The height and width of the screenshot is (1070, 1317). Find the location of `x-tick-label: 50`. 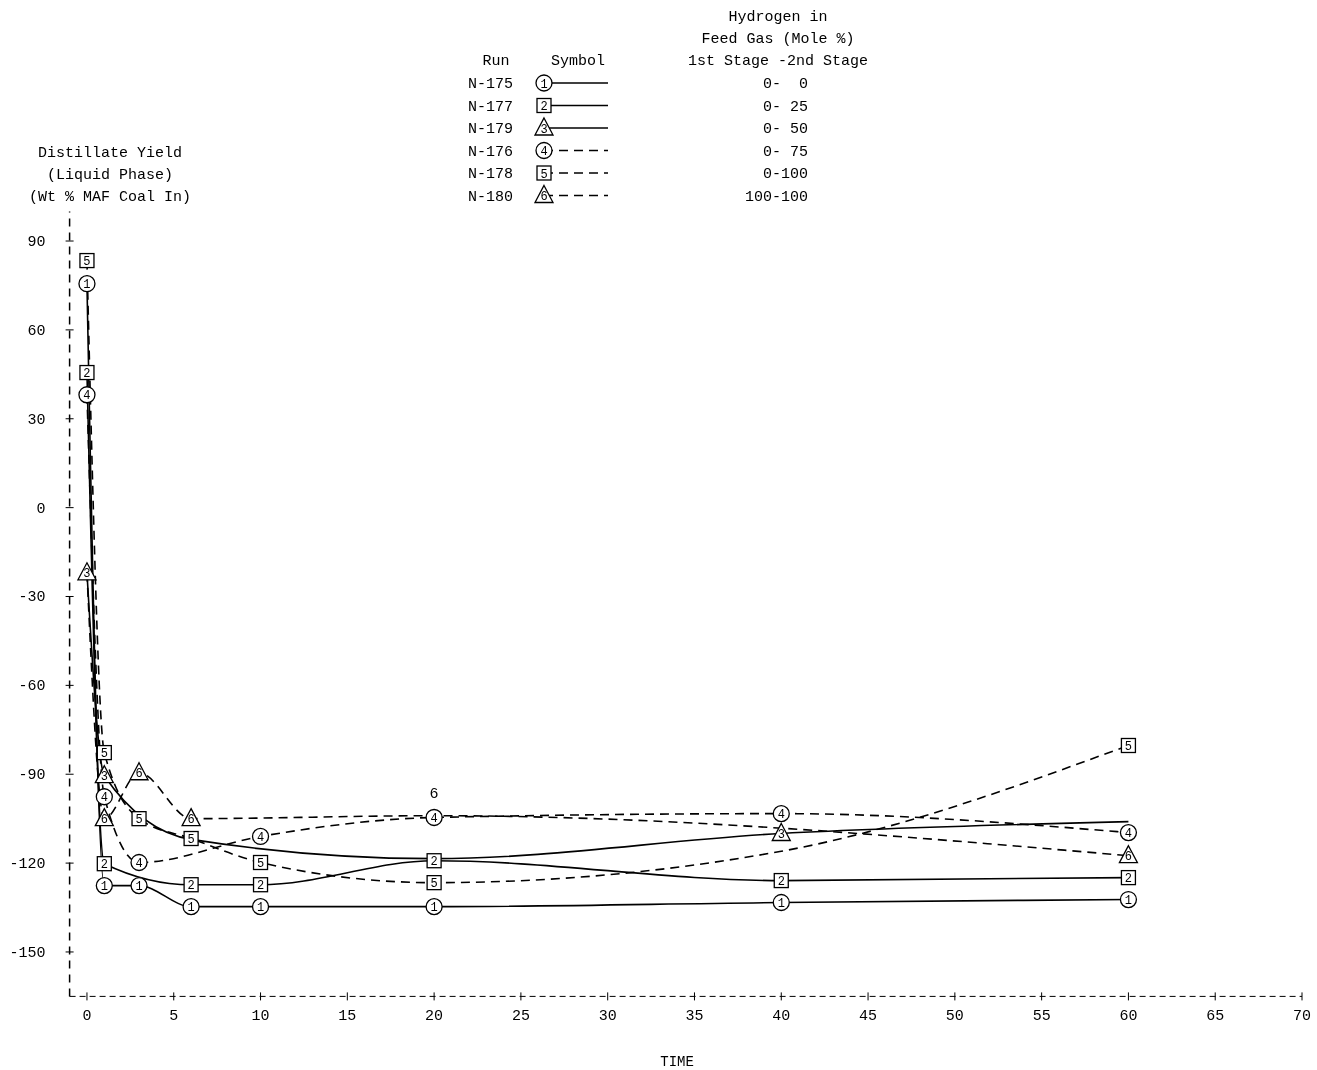

x-tick-label: 50 is located at coordinates (954, 1017).